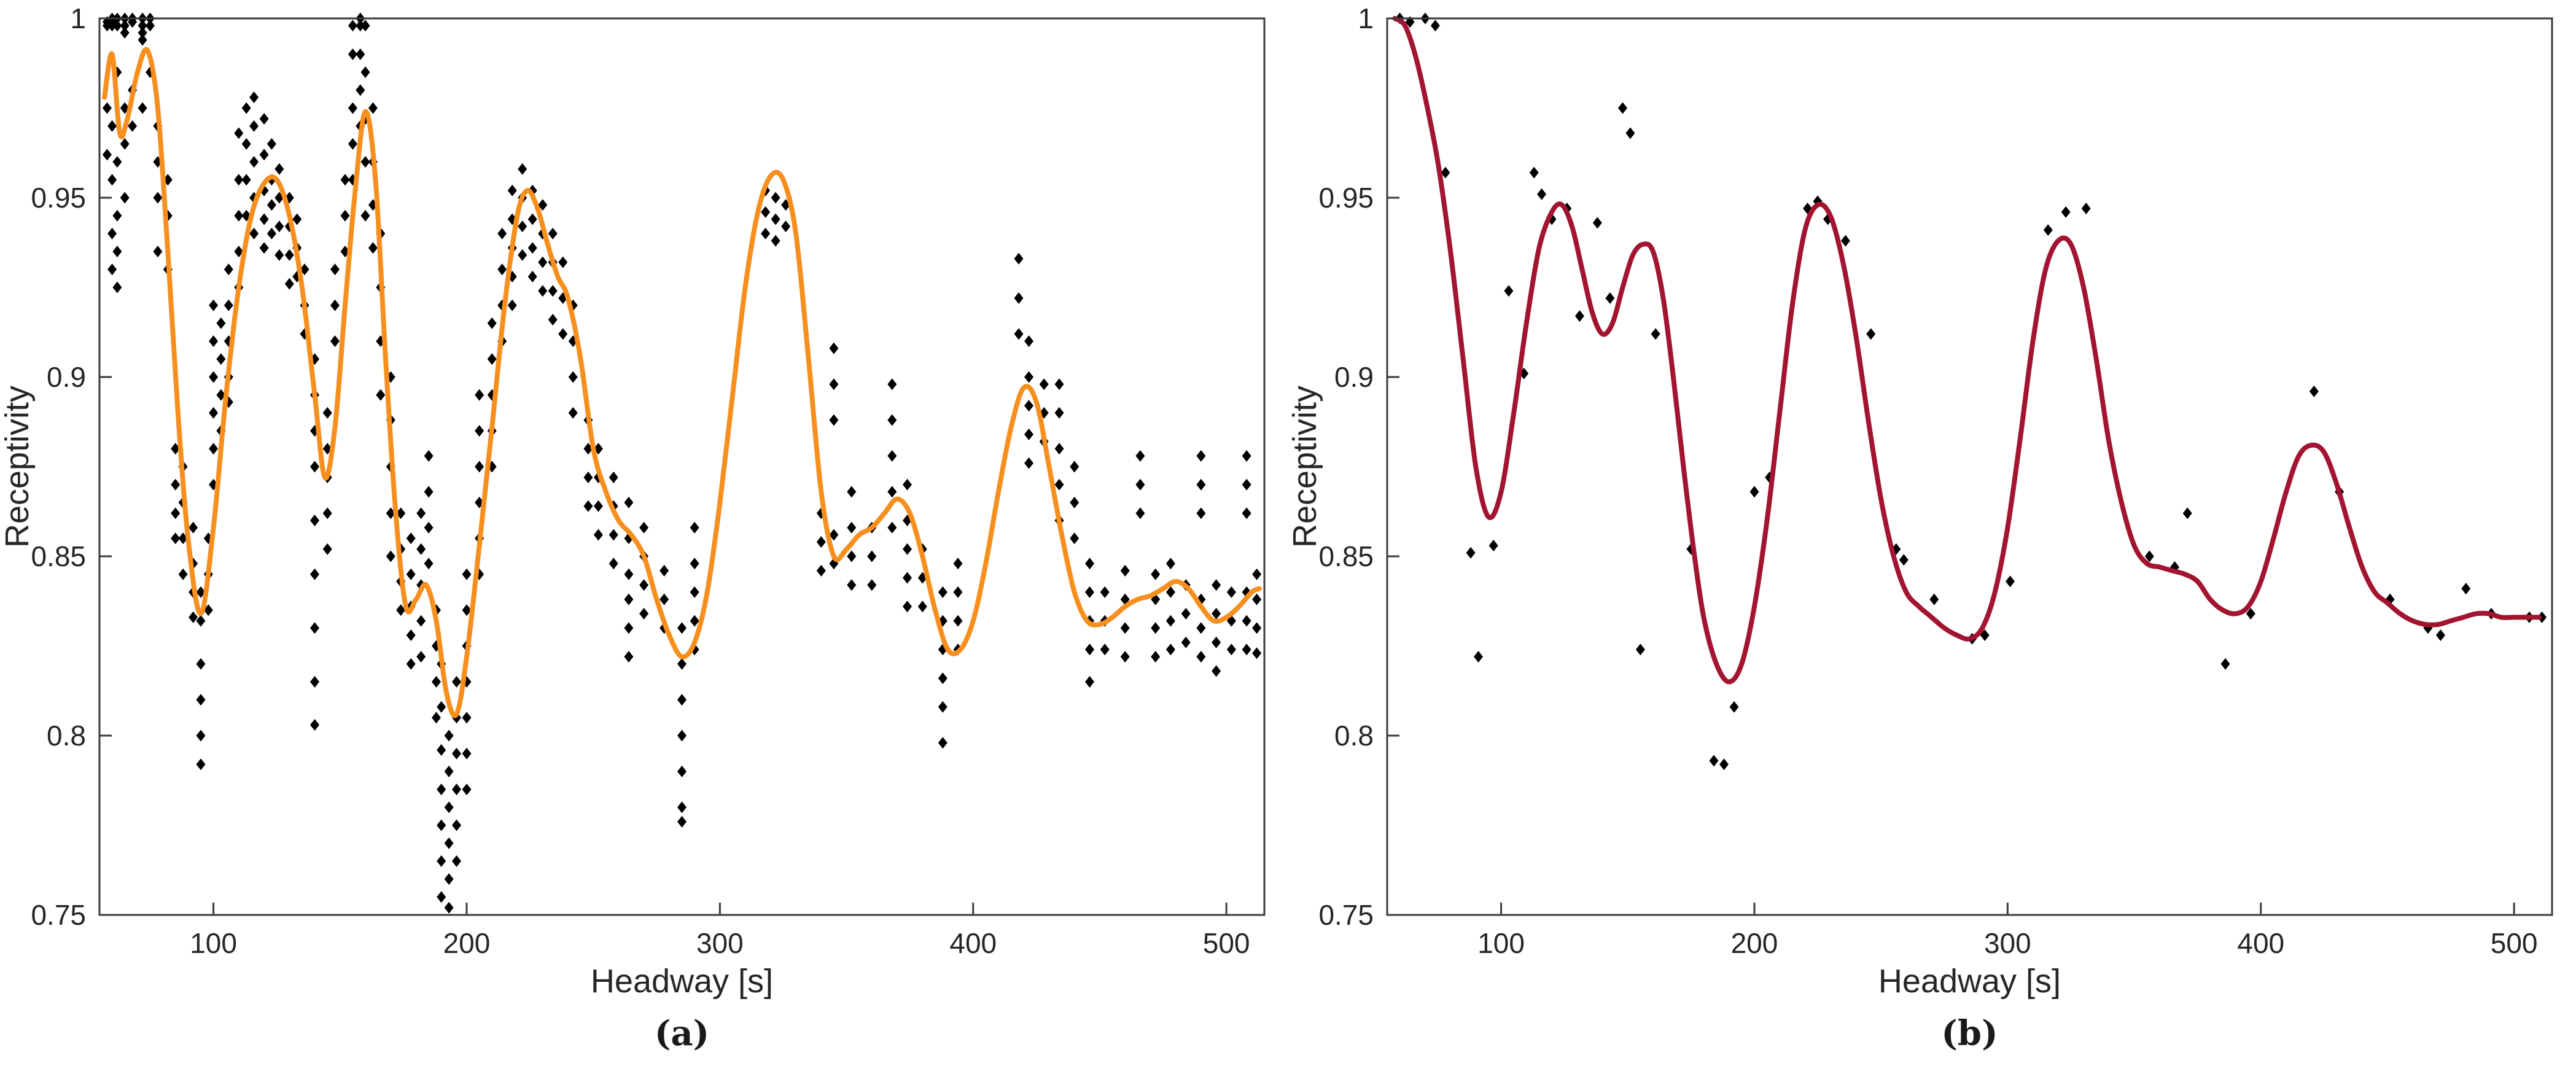  What do you see at coordinates (18, 467) in the screenshot?
I see `y-axis-label: Receptivity` at bounding box center [18, 467].